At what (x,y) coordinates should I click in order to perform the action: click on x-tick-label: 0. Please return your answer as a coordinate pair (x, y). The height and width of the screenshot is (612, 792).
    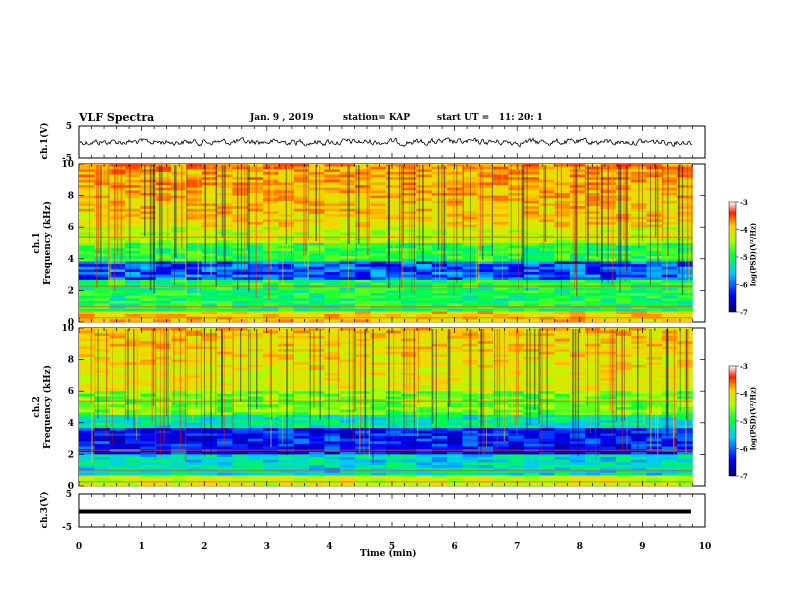
    Looking at the image, I should click on (79, 547).